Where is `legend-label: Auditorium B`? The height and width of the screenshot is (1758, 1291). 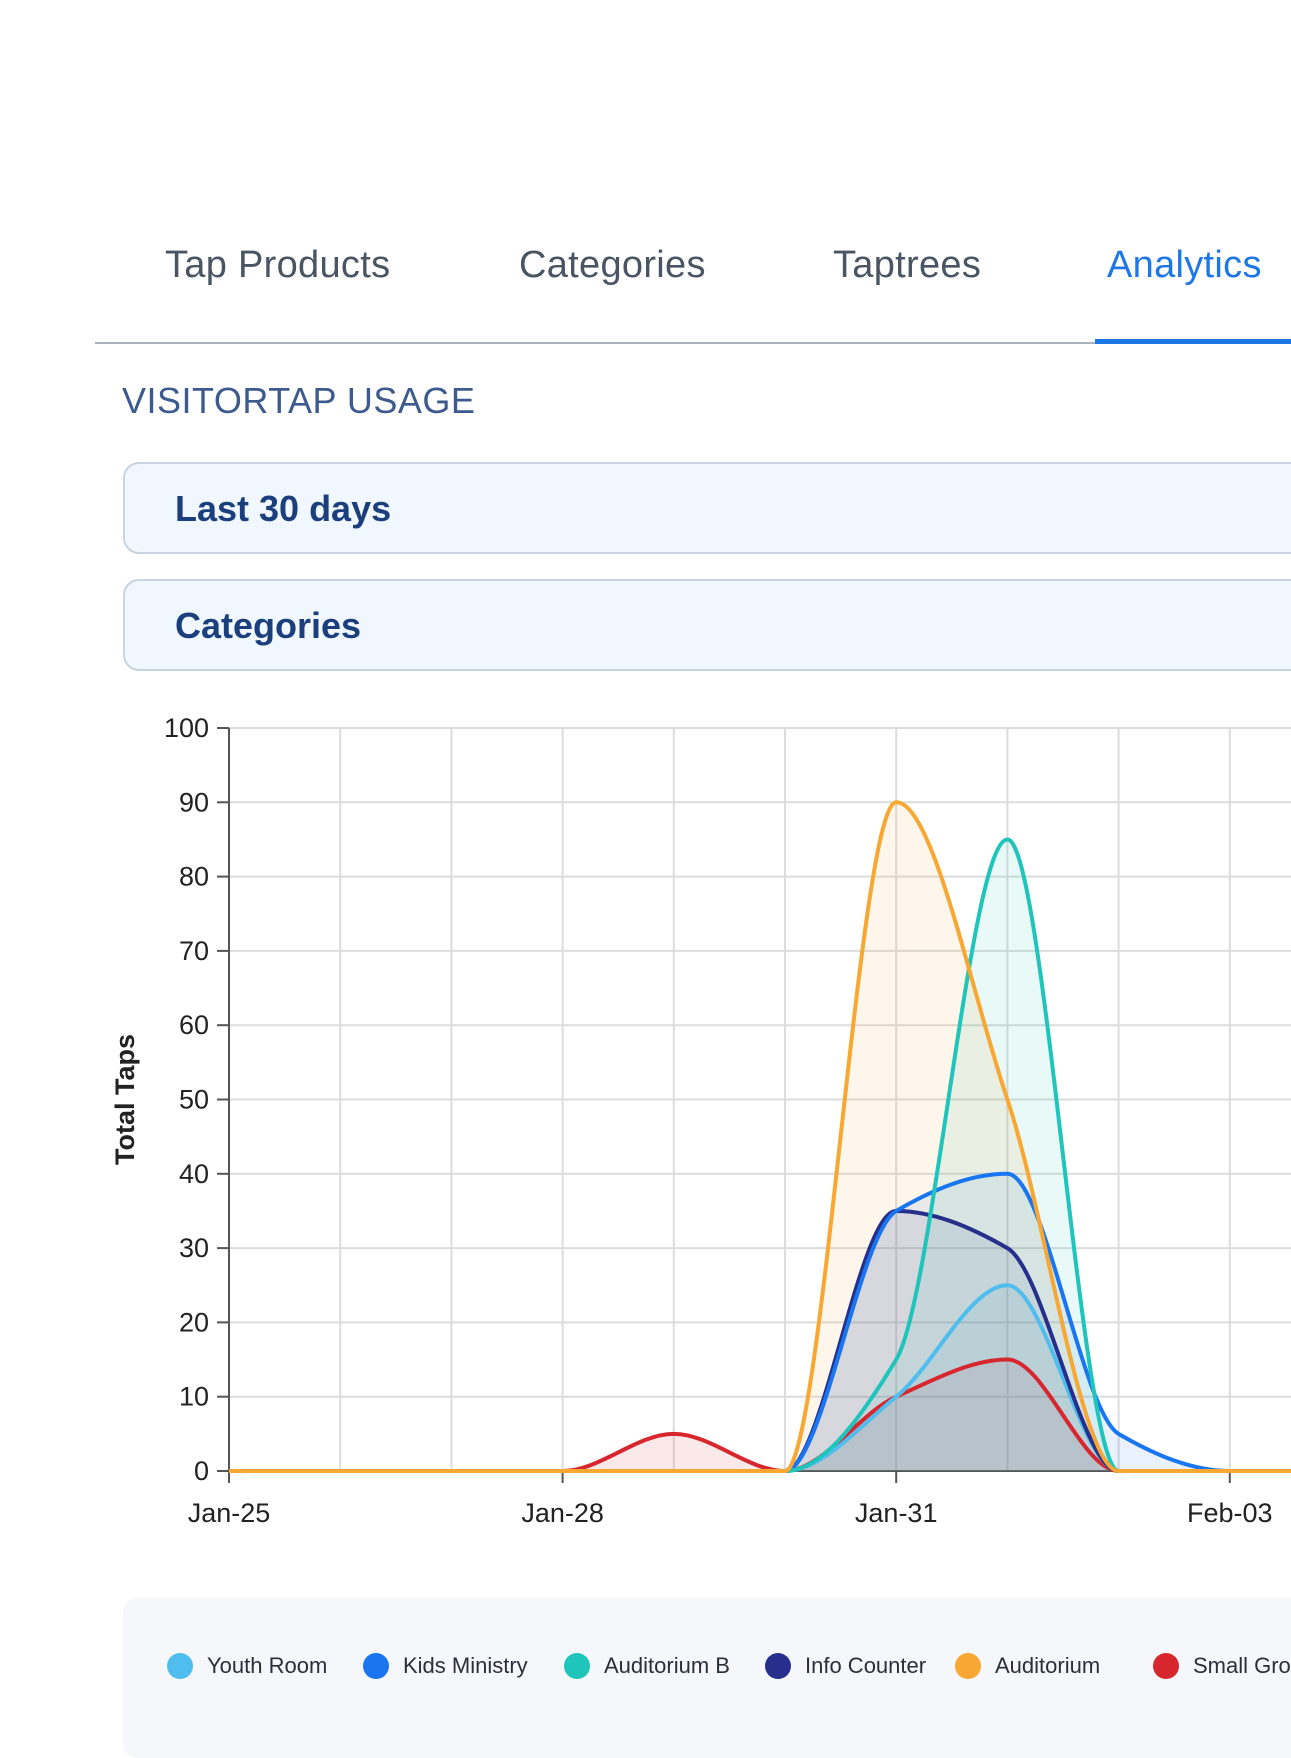
legend-label: Auditorium B is located at coordinates (667, 1665).